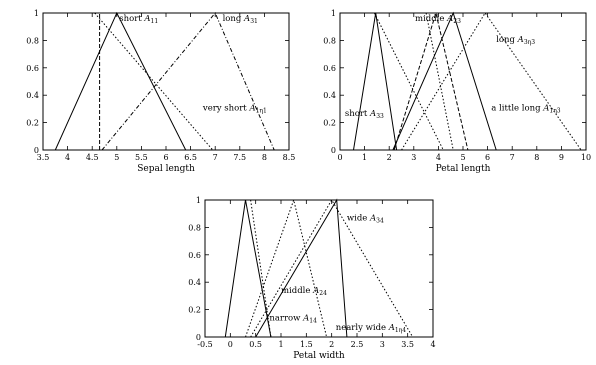 The width and height of the screenshot is (596, 365). I want to click on x-tick-label: 10, so click(586, 157).